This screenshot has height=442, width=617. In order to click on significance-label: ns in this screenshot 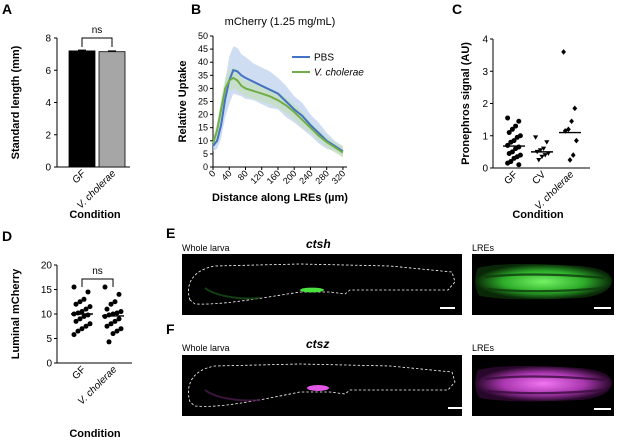, I will do `click(97, 271)`.